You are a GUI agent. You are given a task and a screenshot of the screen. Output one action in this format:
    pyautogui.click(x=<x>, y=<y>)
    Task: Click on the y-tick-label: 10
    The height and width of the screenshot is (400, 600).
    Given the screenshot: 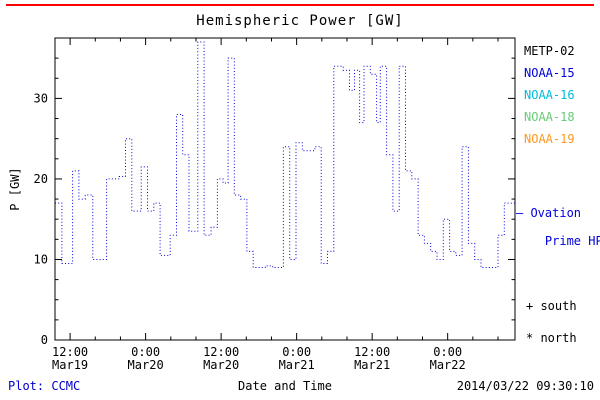 What is the action you would take?
    pyautogui.click(x=41, y=259)
    